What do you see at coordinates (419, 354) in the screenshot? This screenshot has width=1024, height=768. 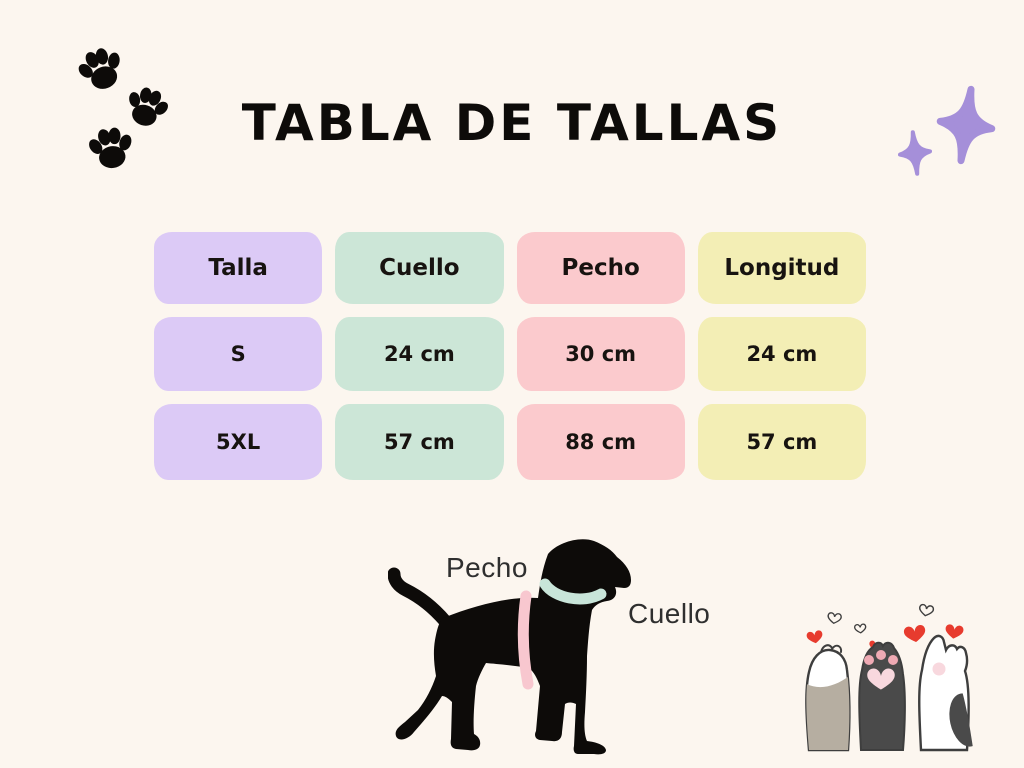 I see `size-cell-s-cuello: 24 cm` at bounding box center [419, 354].